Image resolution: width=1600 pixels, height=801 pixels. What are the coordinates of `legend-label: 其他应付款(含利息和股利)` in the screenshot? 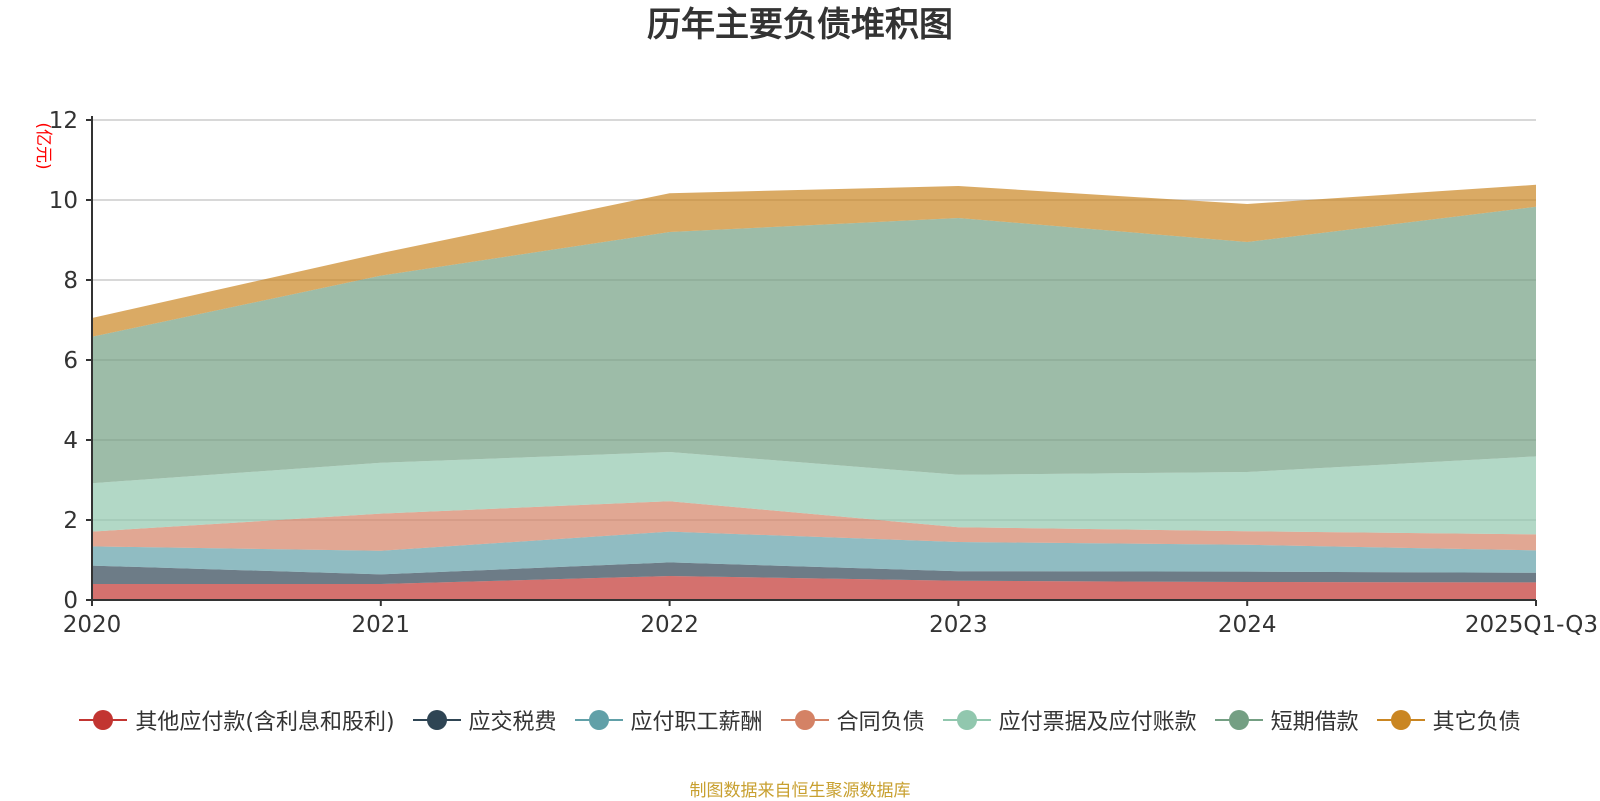 It's located at (265, 722).